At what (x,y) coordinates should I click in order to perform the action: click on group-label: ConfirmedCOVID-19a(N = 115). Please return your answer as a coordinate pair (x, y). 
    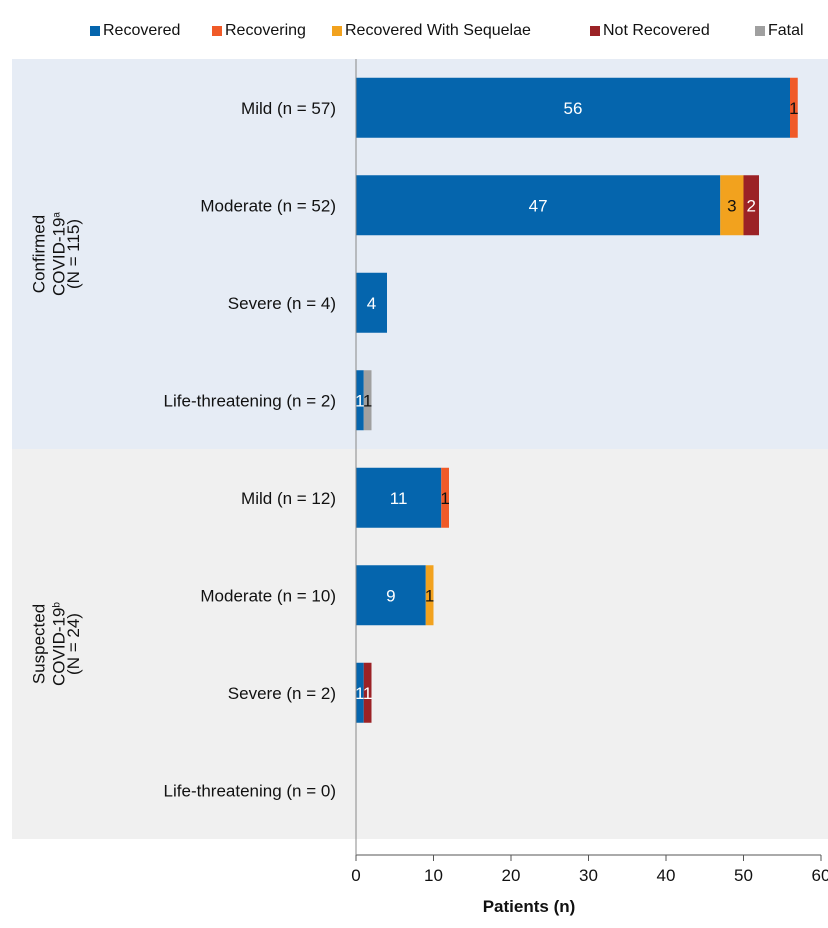
    Looking at the image, I should click on (56, 254).